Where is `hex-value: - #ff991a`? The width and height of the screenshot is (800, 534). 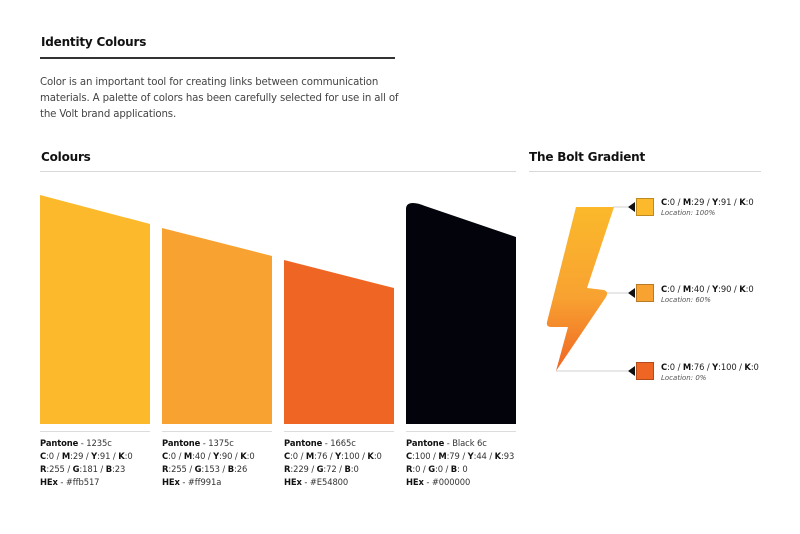 hex-value: - #ff991a is located at coordinates (200, 482).